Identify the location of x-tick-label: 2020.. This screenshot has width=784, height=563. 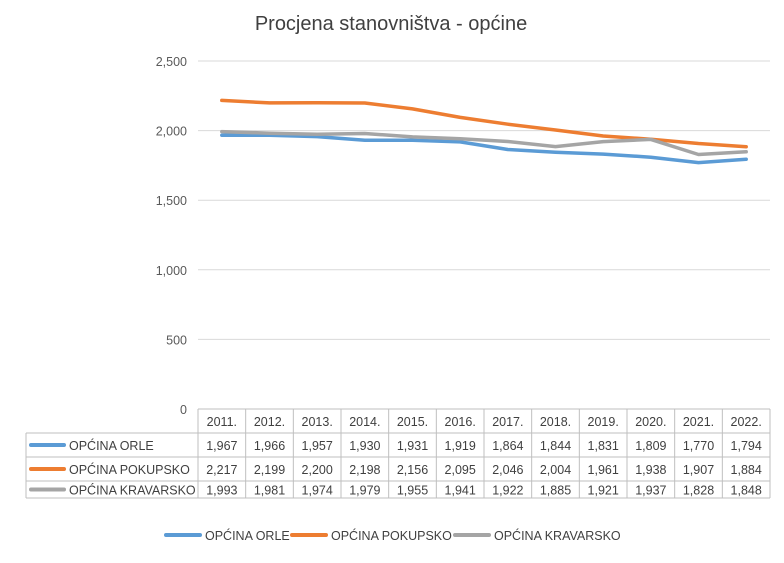
(650, 422).